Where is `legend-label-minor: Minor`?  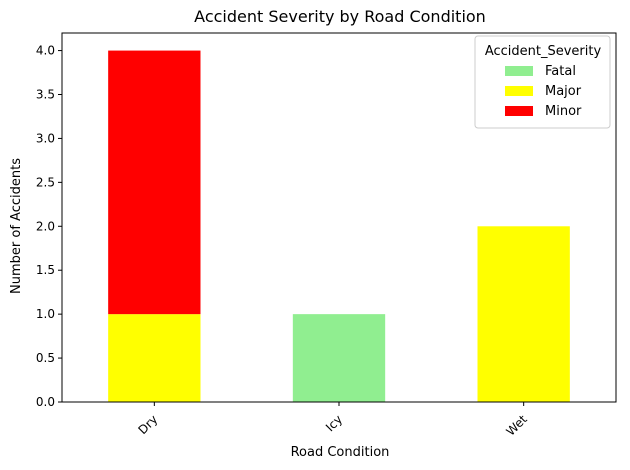
legend-label-minor: Minor is located at coordinates (563, 111).